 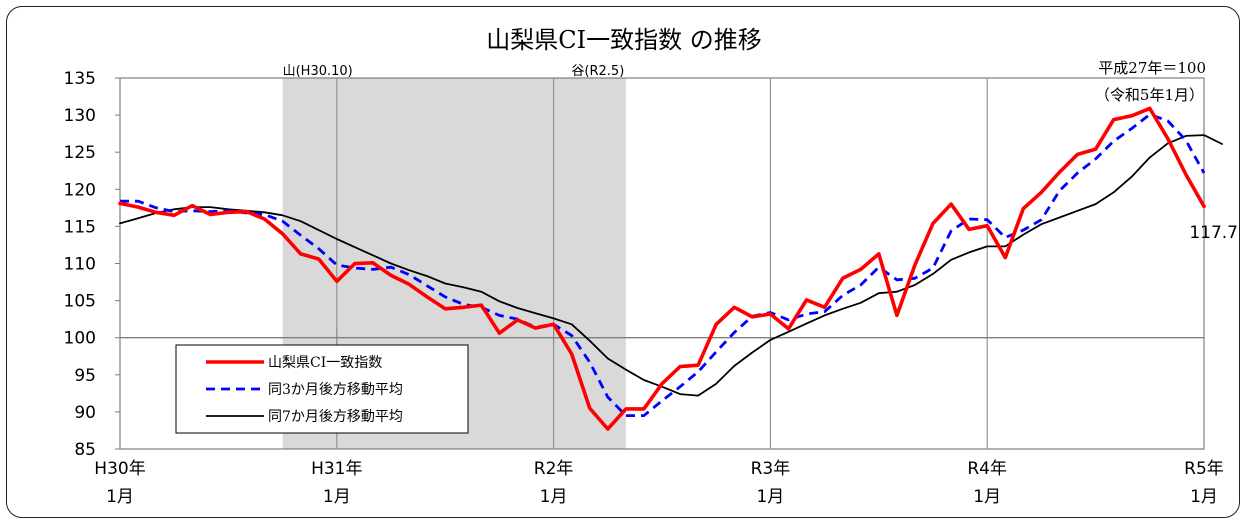 I want to click on y-tick-label: 105, so click(x=80, y=302).